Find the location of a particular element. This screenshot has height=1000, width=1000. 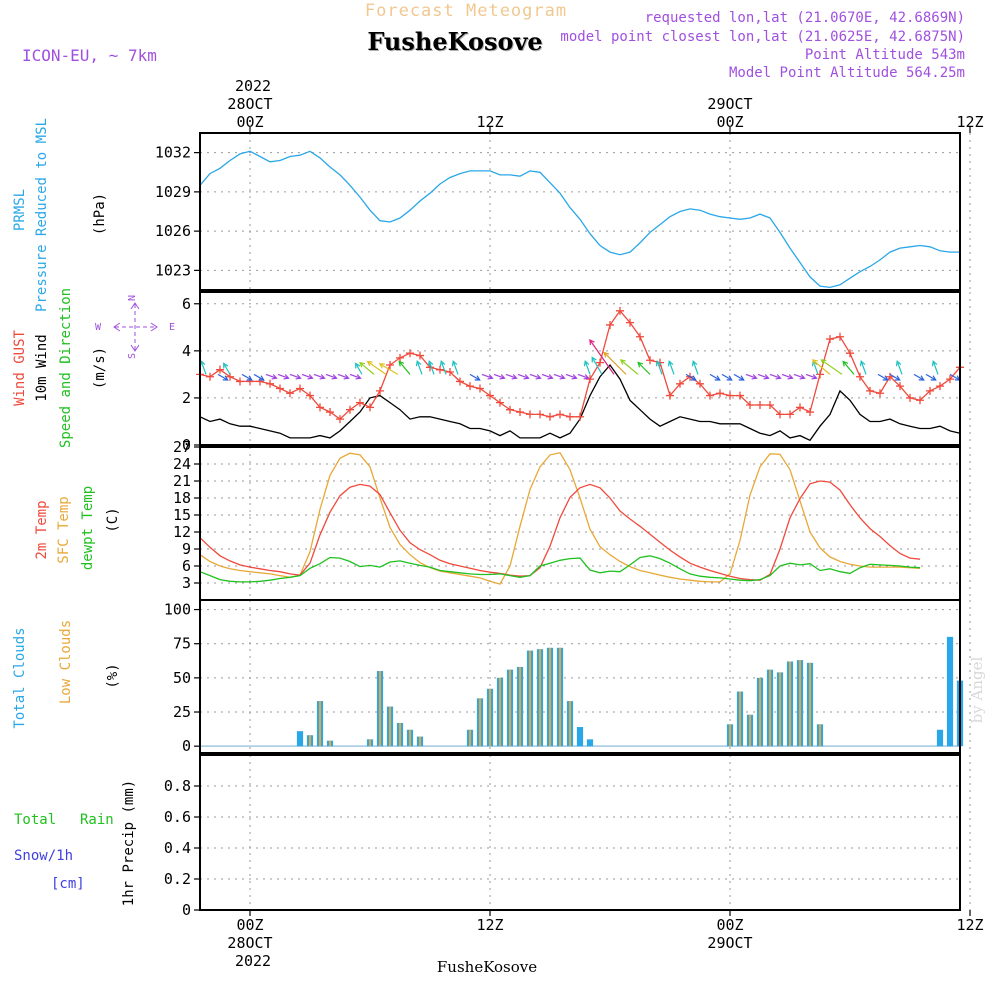

temp-sfc-label: SFC Temp is located at coordinates (64, 529).